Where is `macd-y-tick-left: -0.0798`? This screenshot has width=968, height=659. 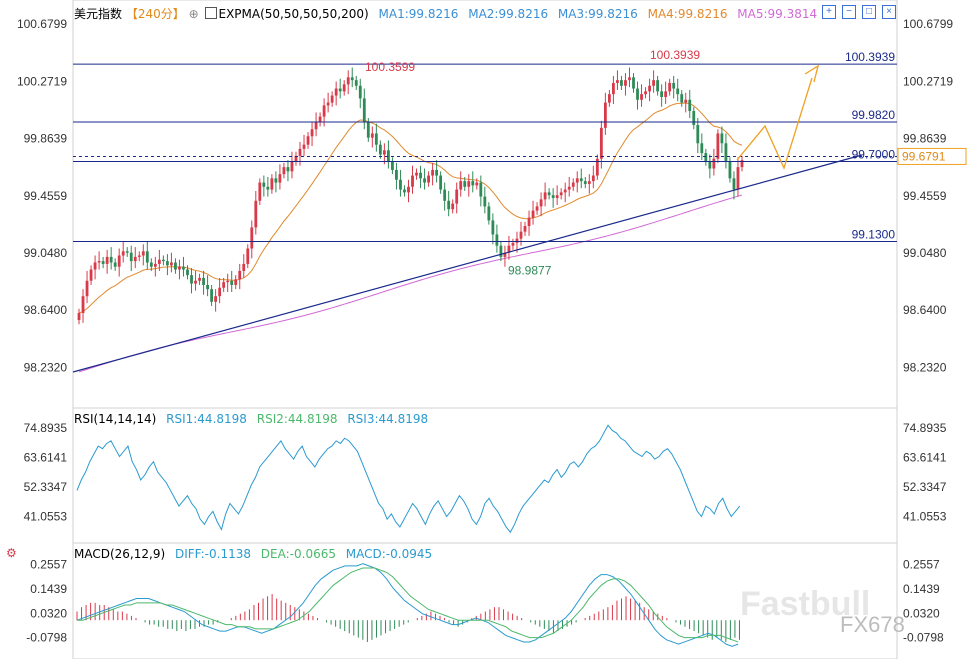
macd-y-tick-left: -0.0798 is located at coordinates (46, 638).